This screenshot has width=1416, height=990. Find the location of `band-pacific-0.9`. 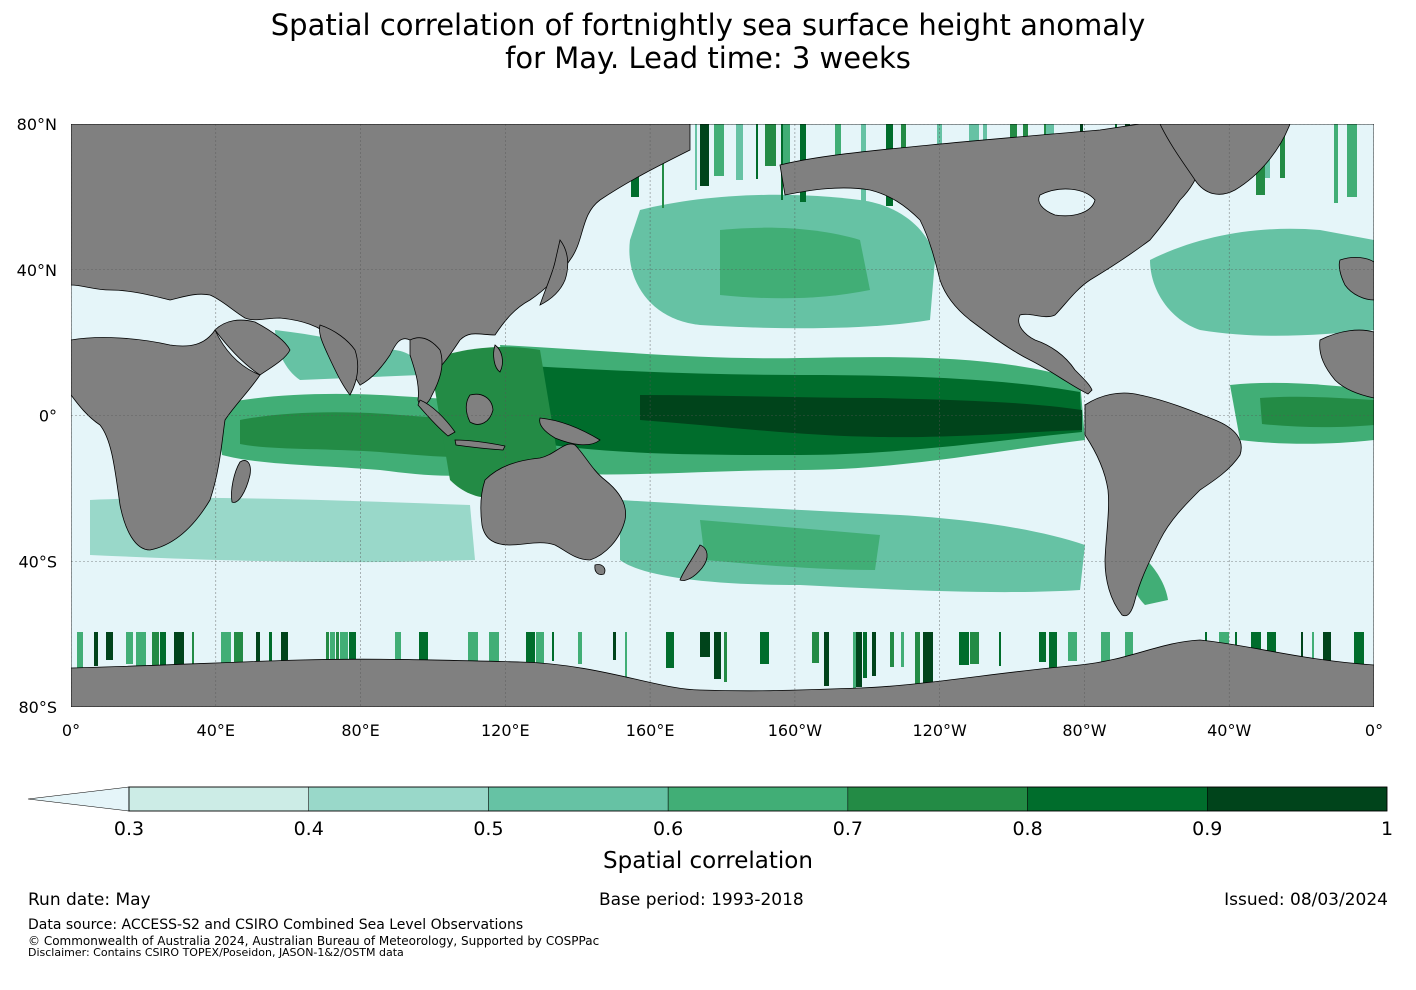

band-pacific-0.9 is located at coordinates (861, 416).